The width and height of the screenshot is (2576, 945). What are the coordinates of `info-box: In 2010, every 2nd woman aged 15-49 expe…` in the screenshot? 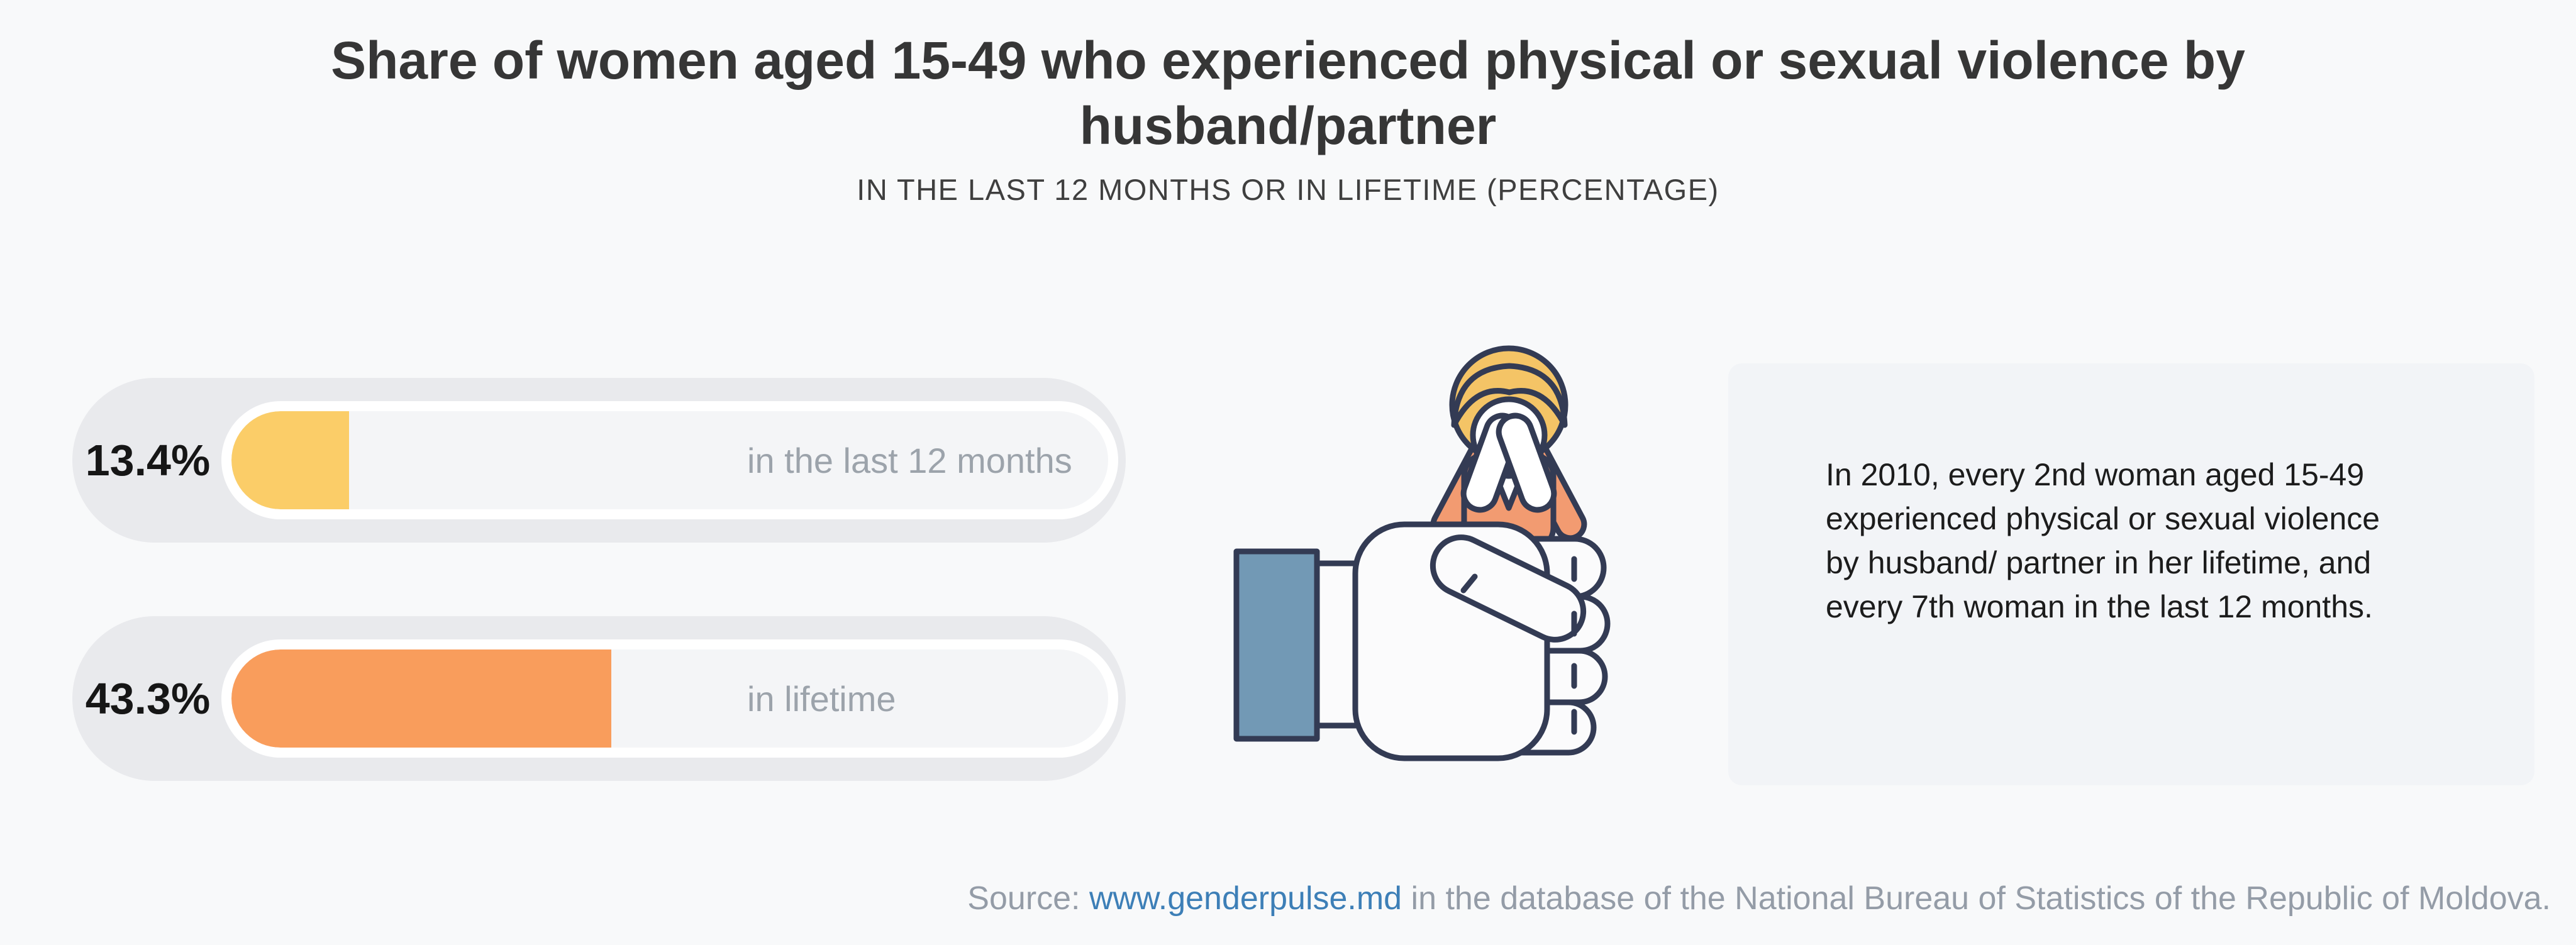 It's located at (2131, 574).